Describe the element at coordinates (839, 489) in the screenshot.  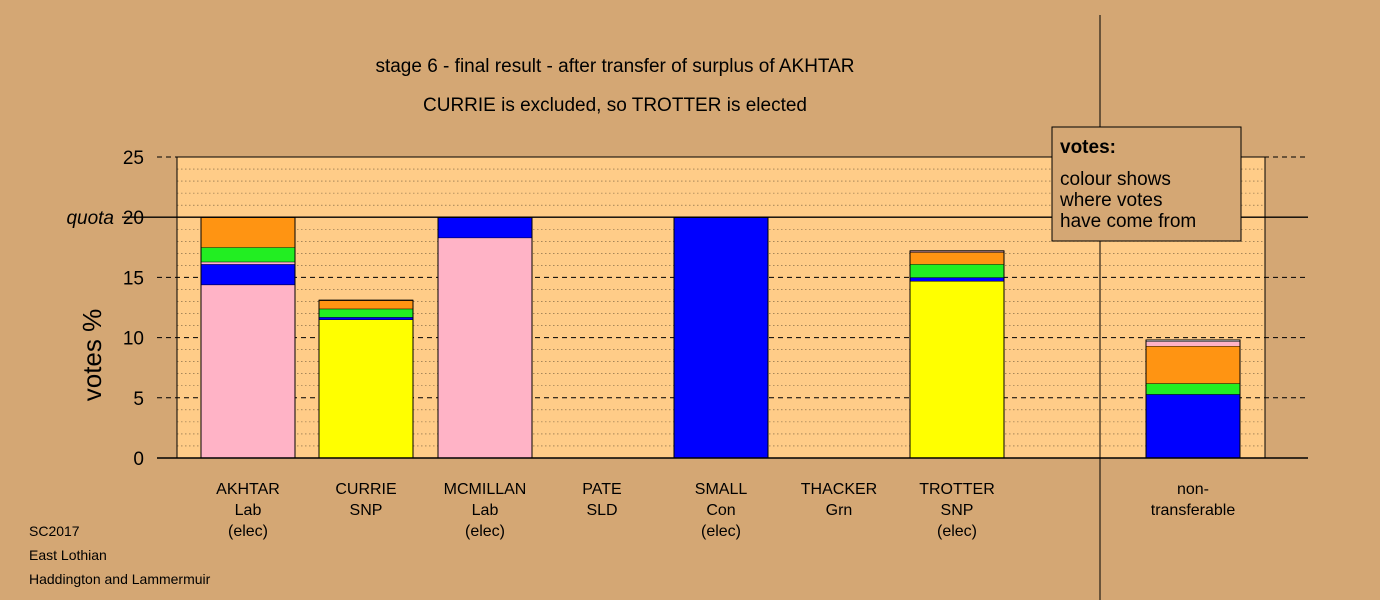
I see `x-category-label: THACKER` at that location.